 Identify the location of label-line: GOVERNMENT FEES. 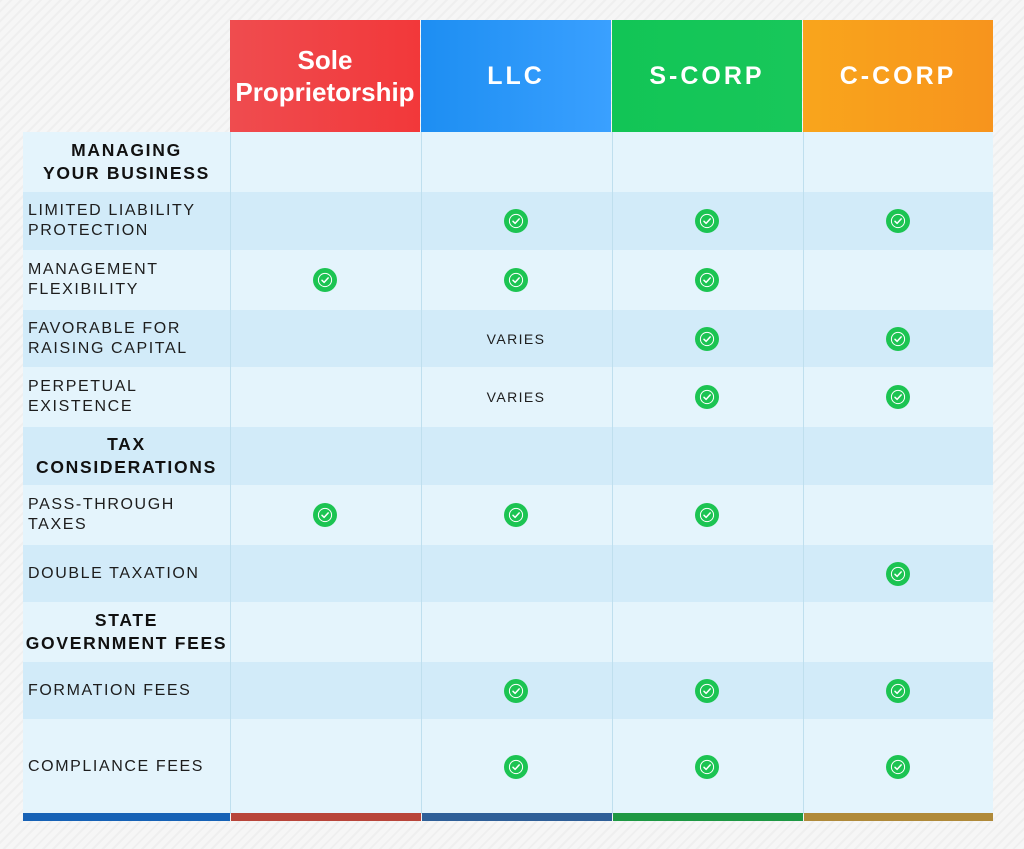
(126, 643).